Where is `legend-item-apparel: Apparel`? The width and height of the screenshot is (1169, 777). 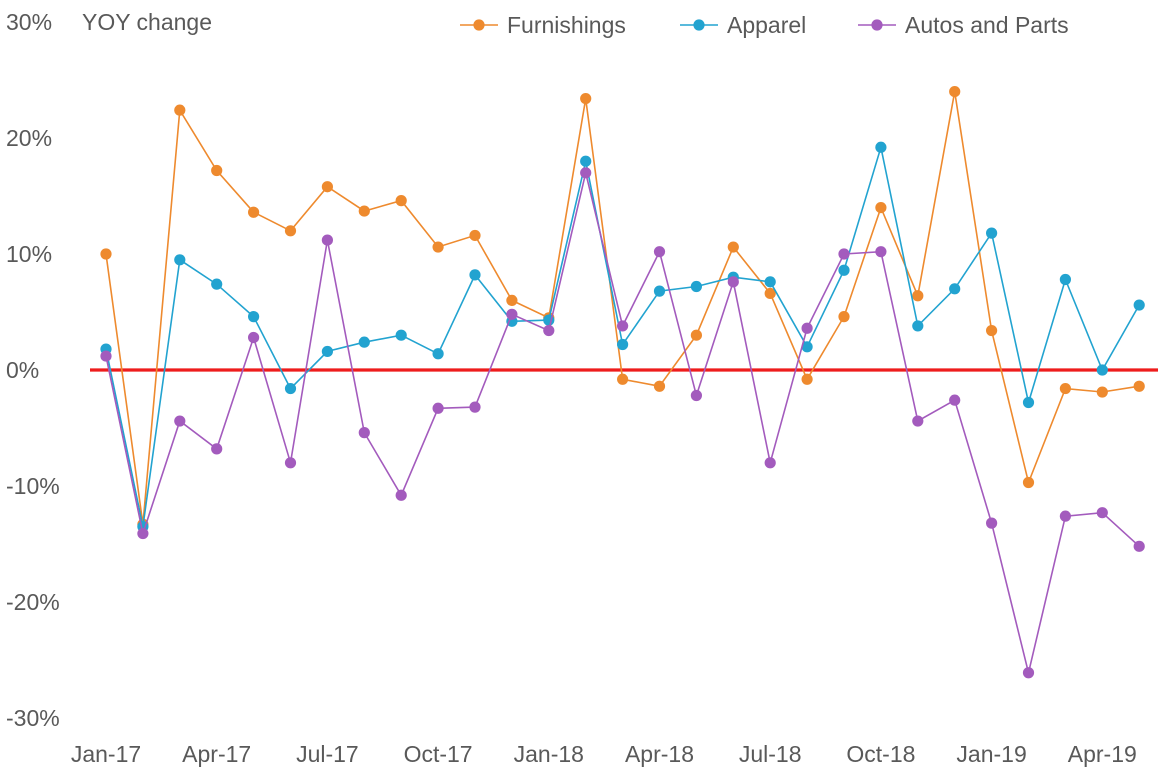 legend-item-apparel: Apparel is located at coordinates (743, 25).